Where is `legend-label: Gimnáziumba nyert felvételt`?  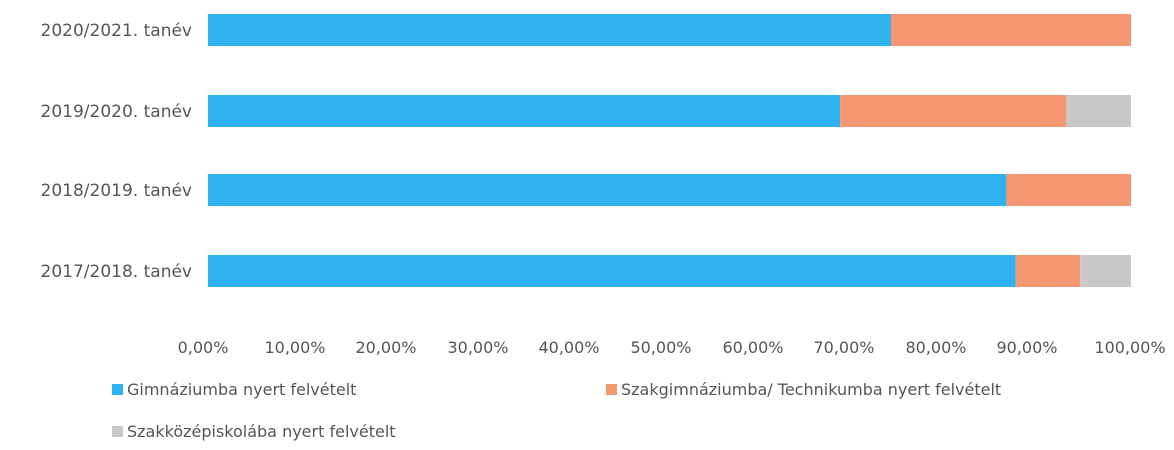 legend-label: Gimnáziumba nyert felvételt is located at coordinates (241, 389).